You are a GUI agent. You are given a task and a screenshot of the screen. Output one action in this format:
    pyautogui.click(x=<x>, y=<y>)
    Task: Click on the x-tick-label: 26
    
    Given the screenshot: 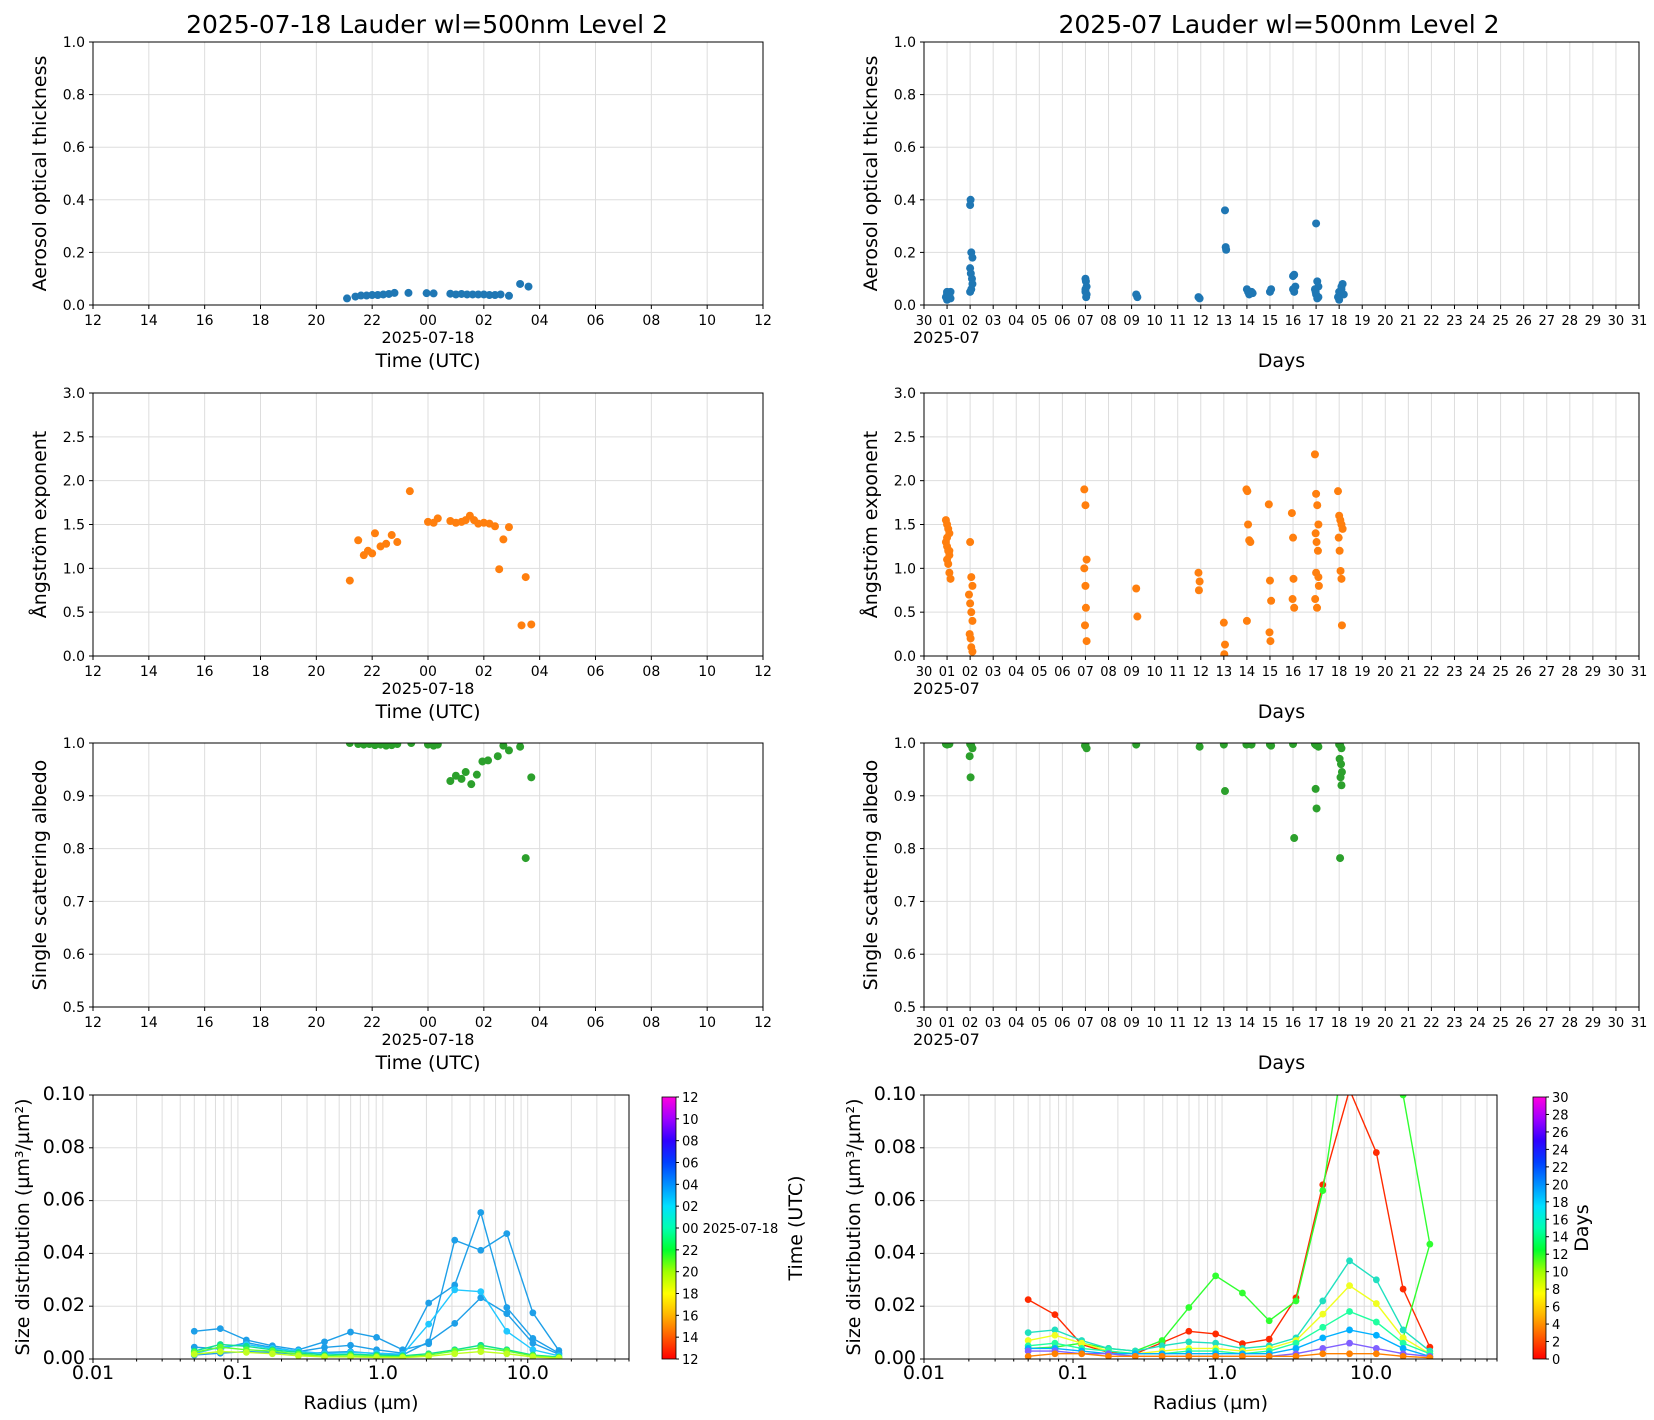 What is the action you would take?
    pyautogui.click(x=1523, y=321)
    